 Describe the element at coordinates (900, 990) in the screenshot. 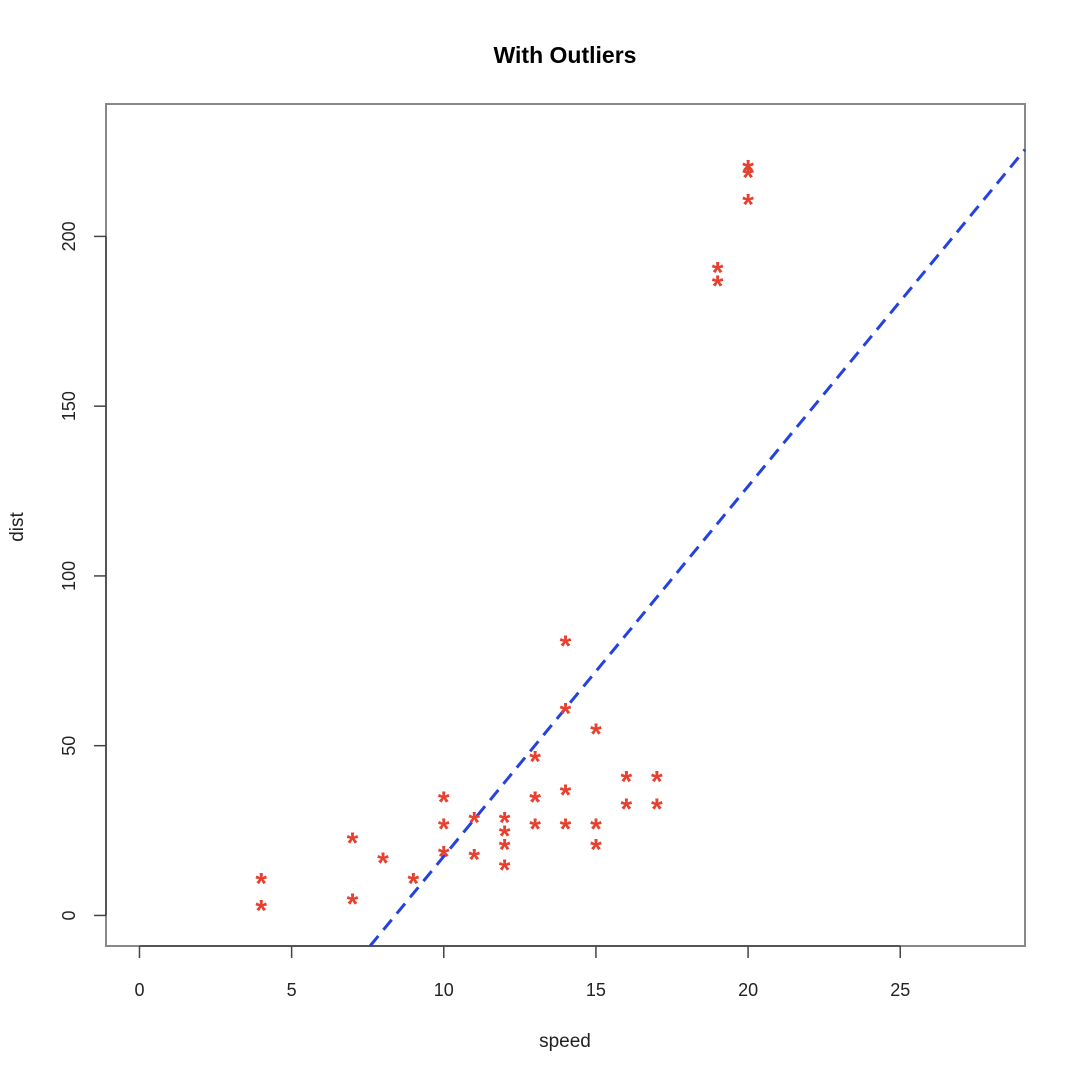

I see `x-tick-label: 25` at that location.